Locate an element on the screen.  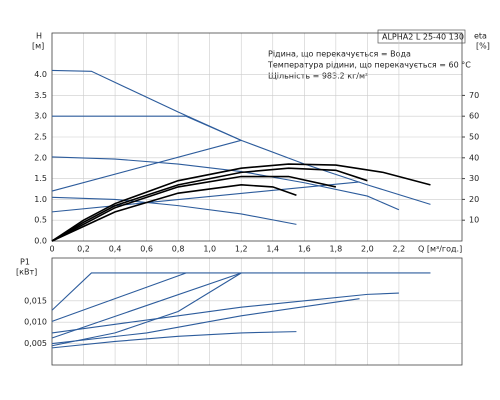
note: Щільність = 983.2 кг/м³ is located at coordinates (318, 76).